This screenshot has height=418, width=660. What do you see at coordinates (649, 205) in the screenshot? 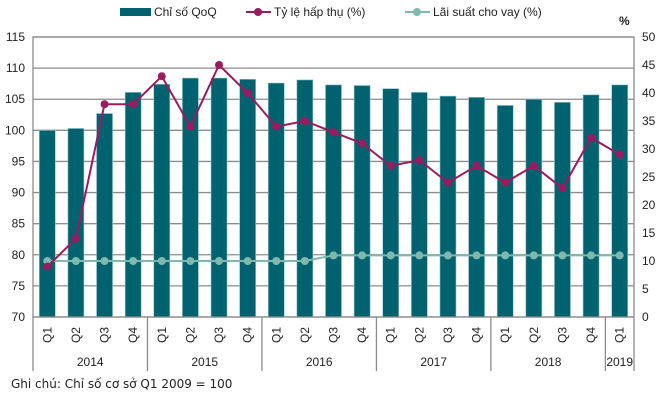
I see `right-tick-label: 20` at bounding box center [649, 205].